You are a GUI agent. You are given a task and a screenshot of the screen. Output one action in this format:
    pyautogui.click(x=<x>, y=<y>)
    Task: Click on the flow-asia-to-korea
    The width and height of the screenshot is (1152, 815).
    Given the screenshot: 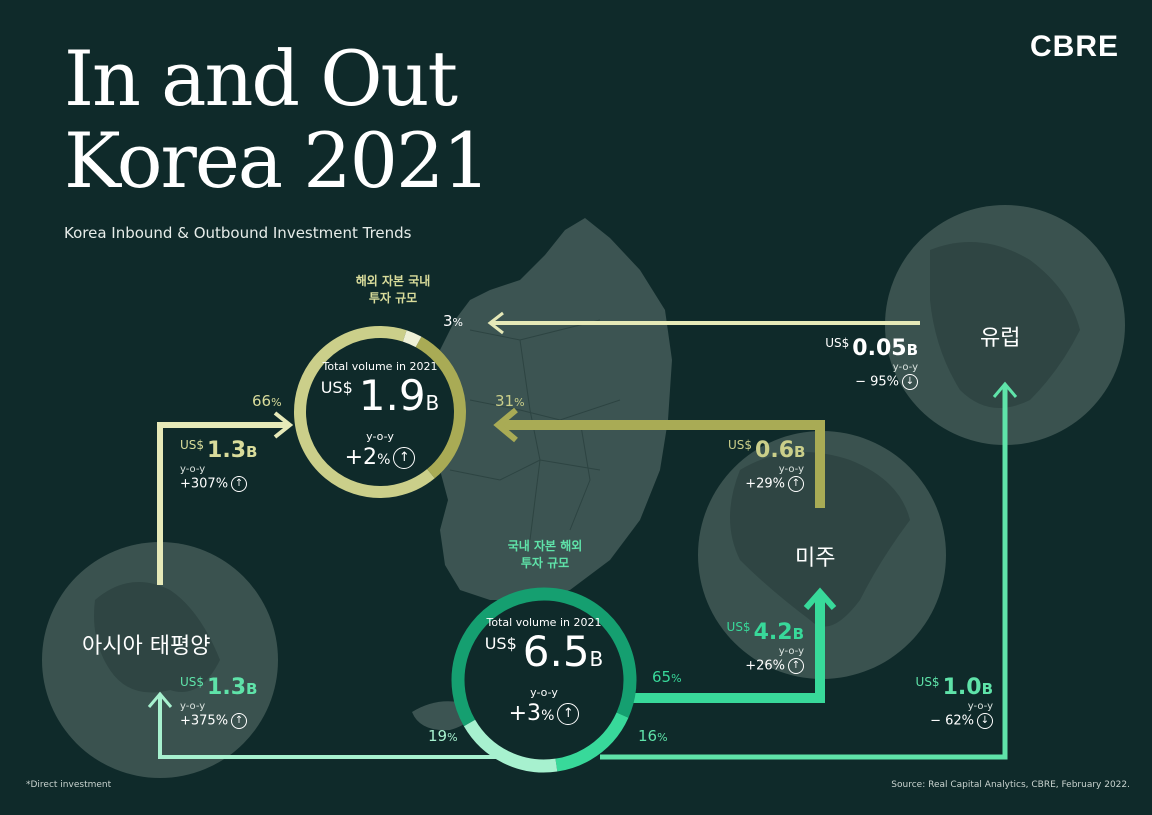 What is the action you would take?
    pyautogui.click(x=222, y=503)
    